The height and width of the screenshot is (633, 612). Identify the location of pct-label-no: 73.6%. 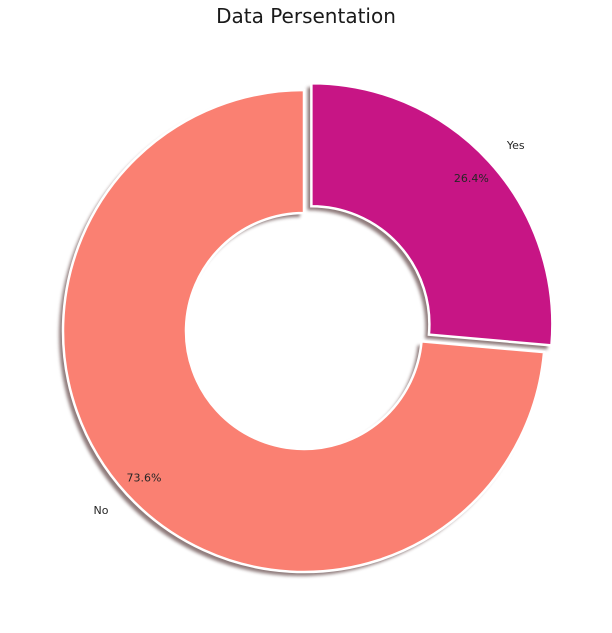
(144, 477).